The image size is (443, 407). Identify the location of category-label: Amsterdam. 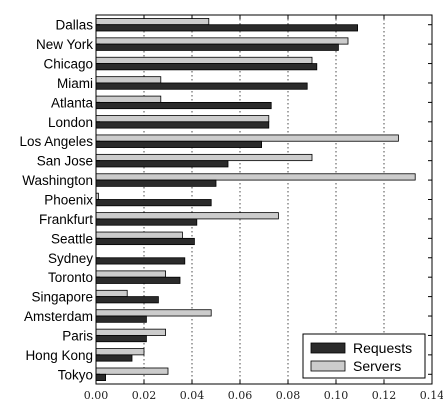
(58, 316).